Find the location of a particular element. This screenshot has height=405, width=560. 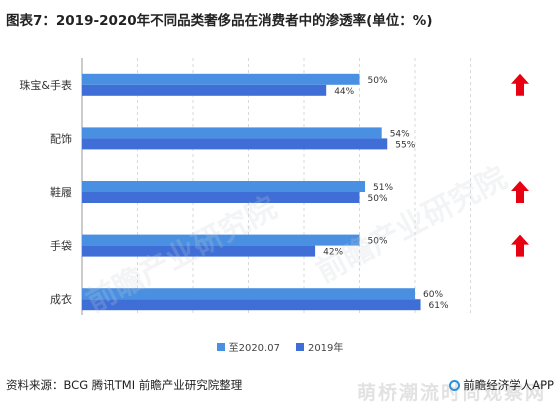

brand-logo-icon is located at coordinates (455, 385).